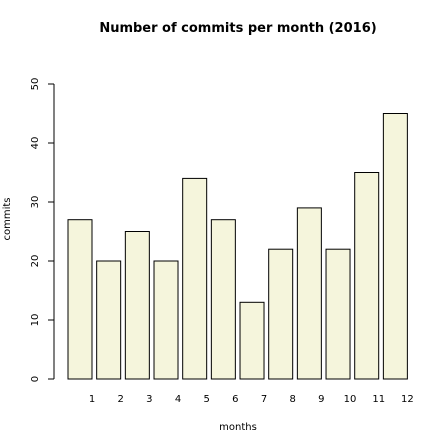 Image resolution: width=448 pixels, height=448 pixels. What do you see at coordinates (293, 399) in the screenshot?
I see `x-tick-label: 8` at bounding box center [293, 399].